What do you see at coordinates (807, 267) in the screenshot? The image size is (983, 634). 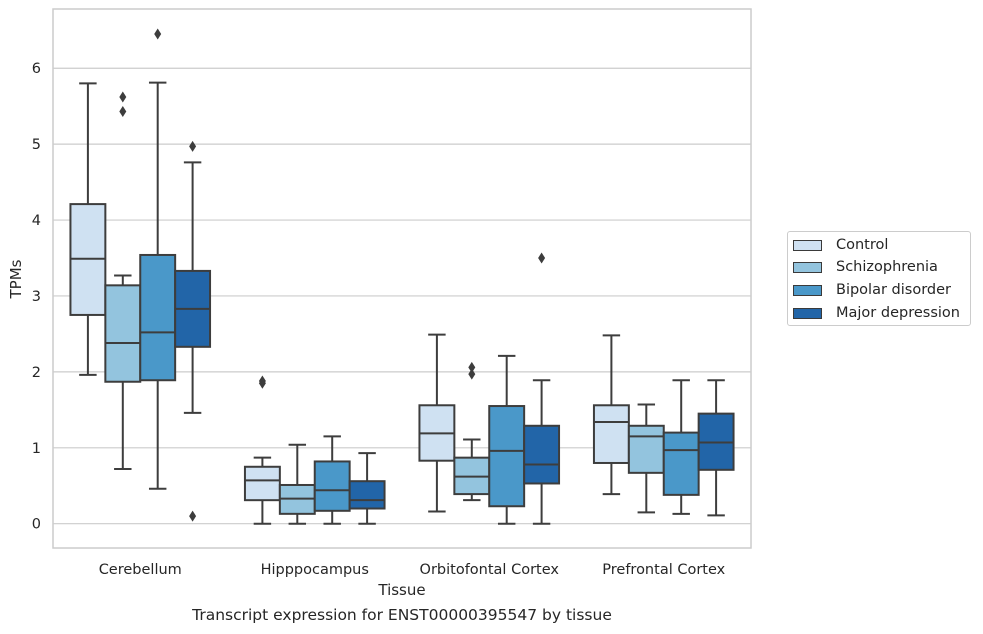 I see `legend-swatch-schizophrenia` at bounding box center [807, 267].